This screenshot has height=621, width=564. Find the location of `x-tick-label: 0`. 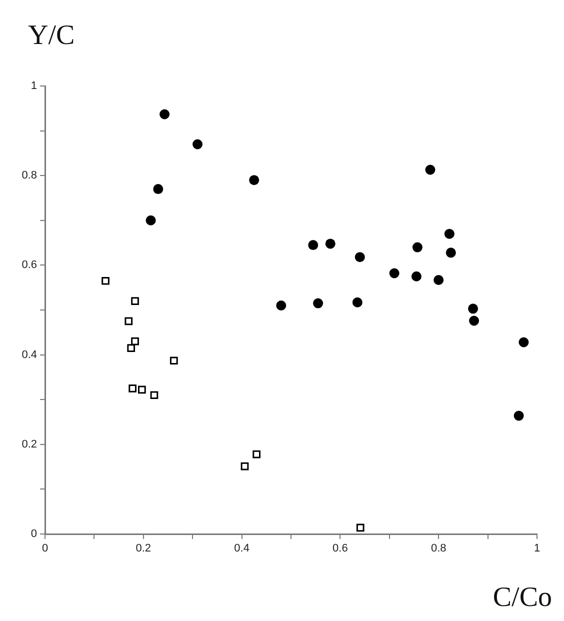

x-tick-label: 0 is located at coordinates (45, 548).